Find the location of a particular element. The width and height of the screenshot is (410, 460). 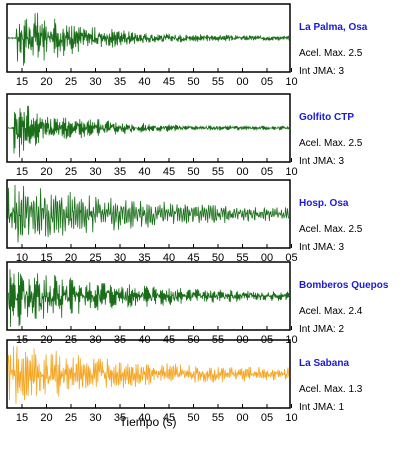

jma-intensity-label: Int JMA: 2 is located at coordinates (321, 329).